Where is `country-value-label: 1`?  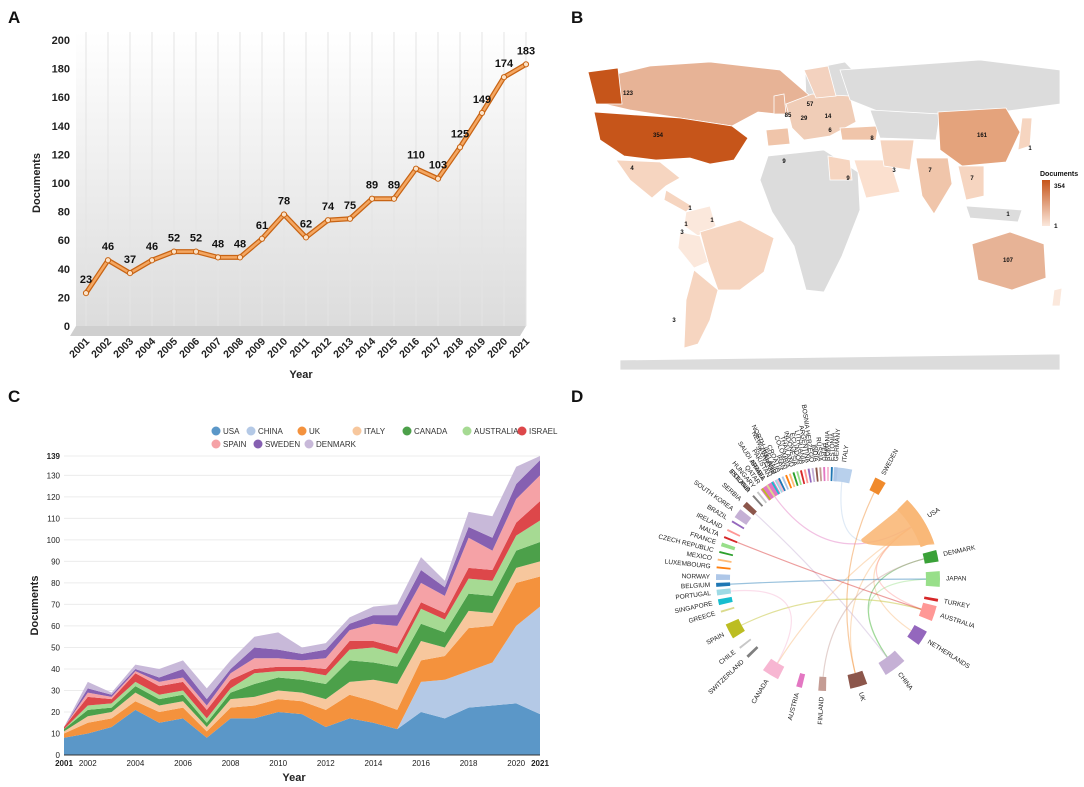
country-value-label: 1 is located at coordinates (690, 209).